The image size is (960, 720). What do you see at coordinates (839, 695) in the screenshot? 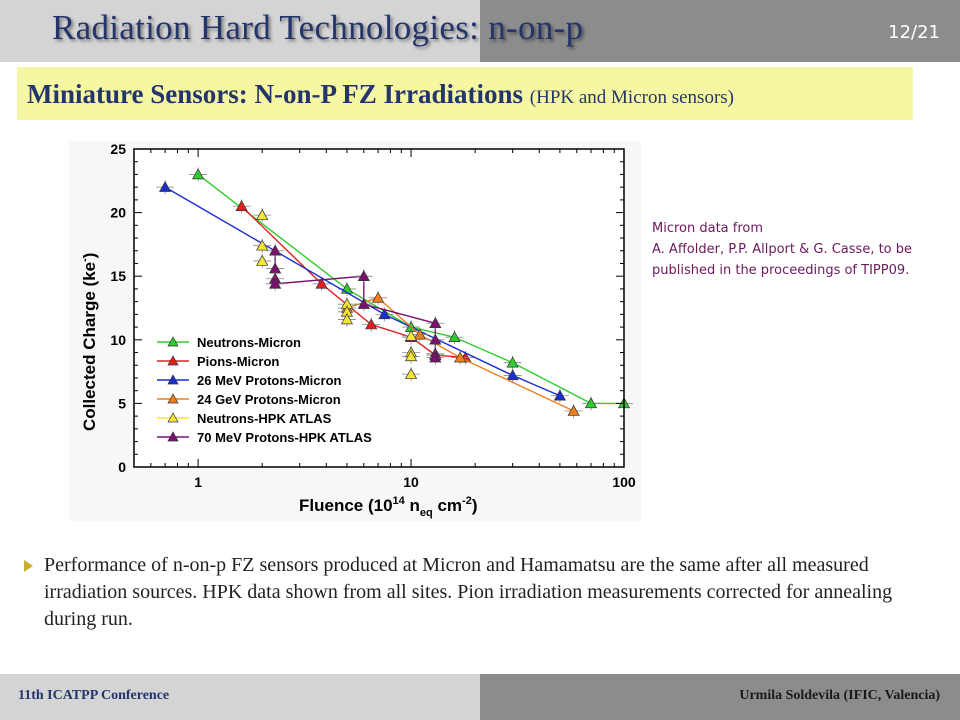
I see `footer-author: Urmila Soldevila (IFIC, Valencia)` at bounding box center [839, 695].